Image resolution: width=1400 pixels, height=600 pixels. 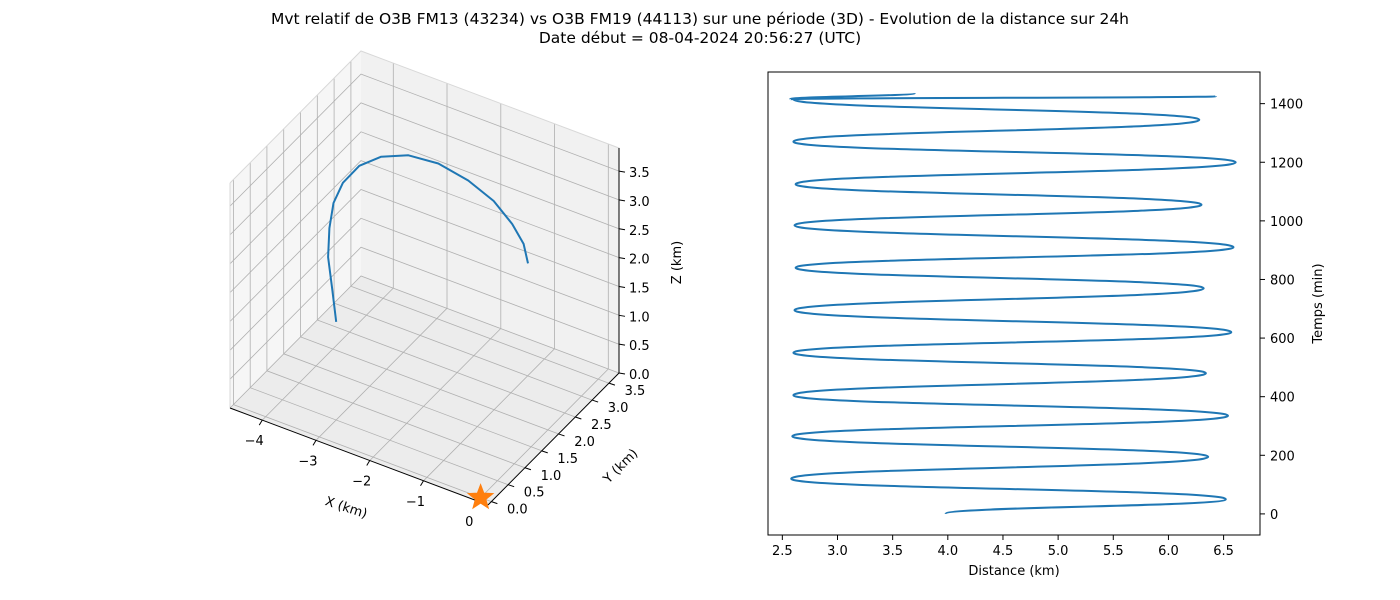 I want to click on y-tick-label: 1.0, so click(x=551, y=476).